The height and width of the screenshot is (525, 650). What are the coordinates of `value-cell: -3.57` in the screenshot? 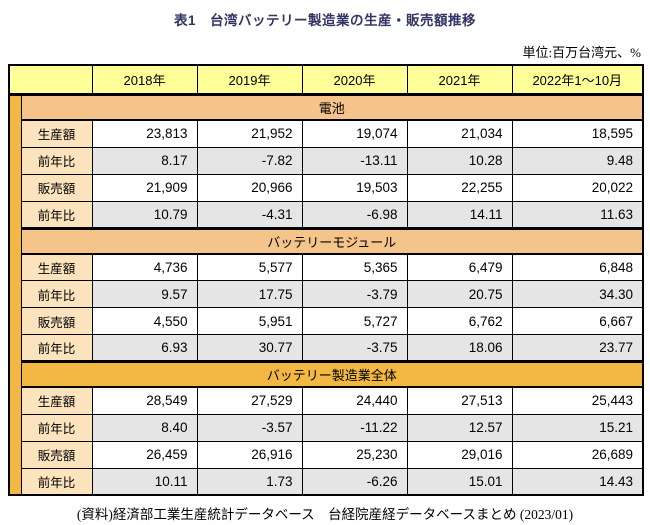 It's located at (249, 427).